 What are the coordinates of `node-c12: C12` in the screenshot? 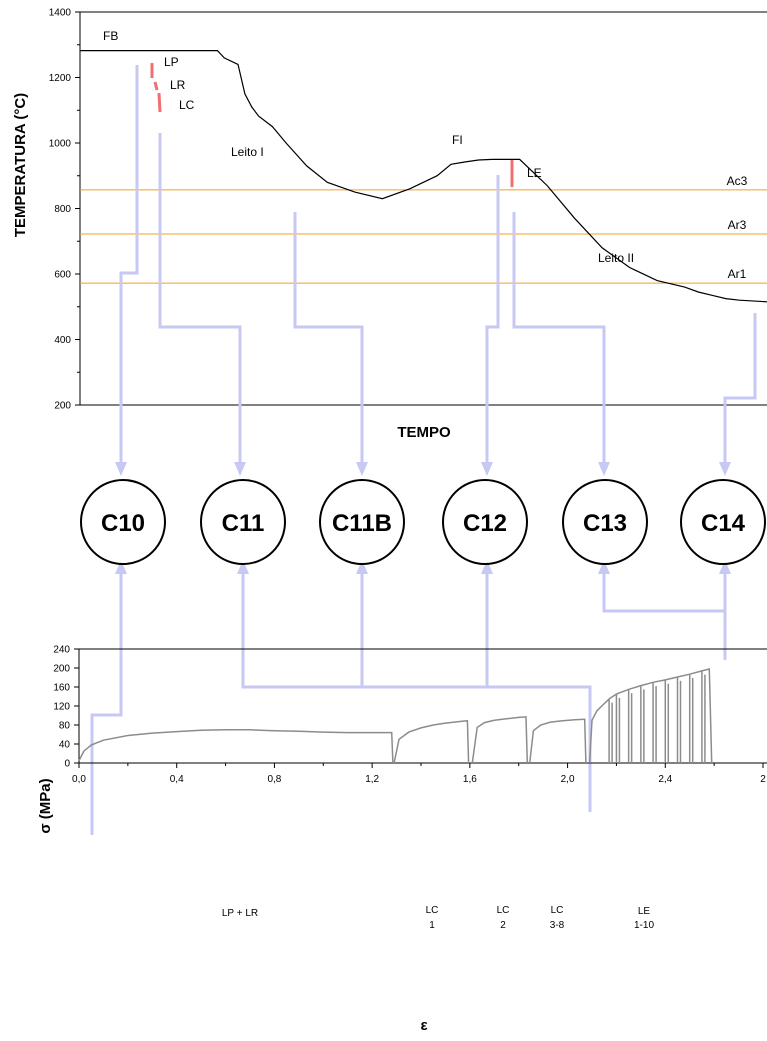 It's located at (485, 522).